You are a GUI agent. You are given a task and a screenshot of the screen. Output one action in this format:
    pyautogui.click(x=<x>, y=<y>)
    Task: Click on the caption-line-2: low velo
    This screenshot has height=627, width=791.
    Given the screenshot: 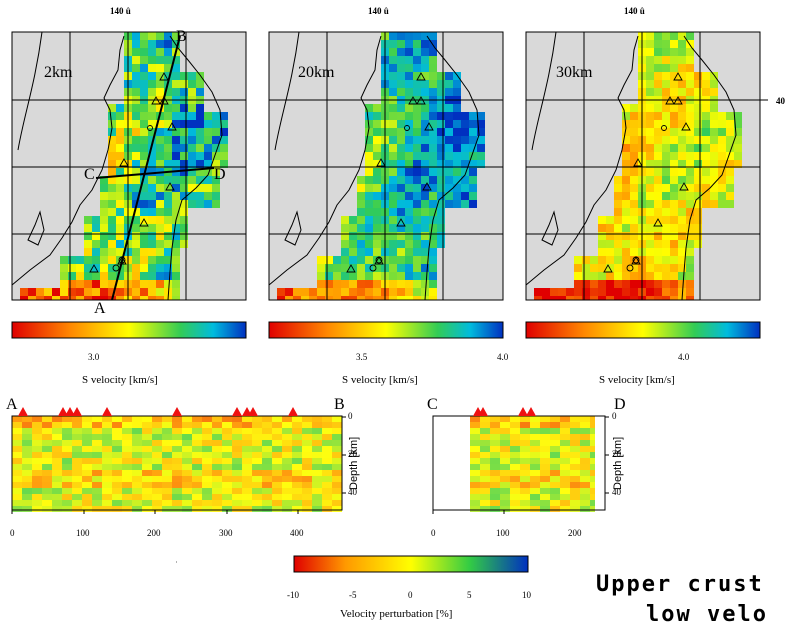 What is the action you would take?
    pyautogui.click(x=707, y=614)
    